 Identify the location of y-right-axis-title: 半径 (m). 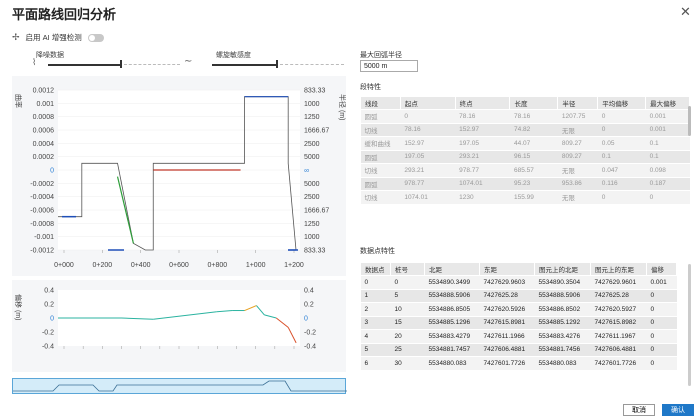
(342, 107).